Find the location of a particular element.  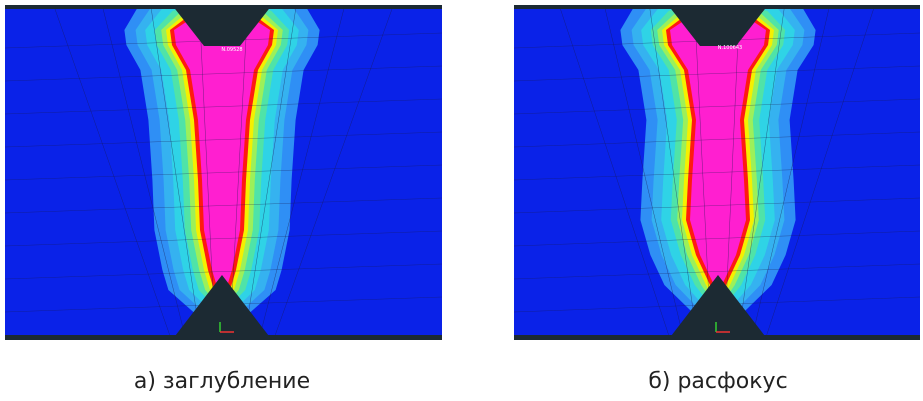

node-label: N.09528 is located at coordinates (231, 50).